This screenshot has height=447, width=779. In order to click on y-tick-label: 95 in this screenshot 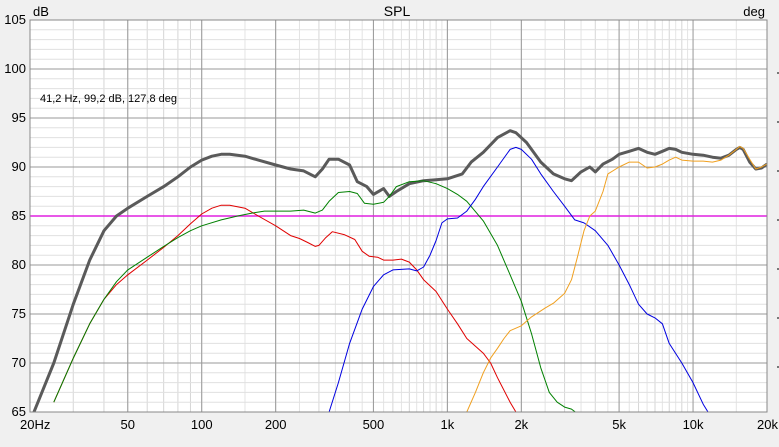, I will do `click(19, 117)`.